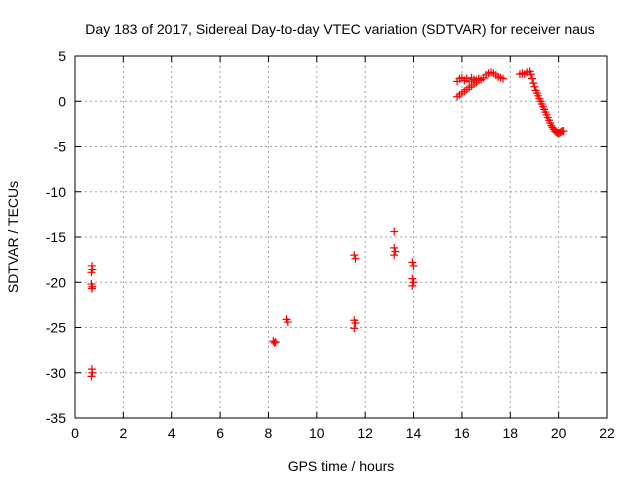 The height and width of the screenshot is (480, 640). I want to click on y-tick-label: -35, so click(56, 418).